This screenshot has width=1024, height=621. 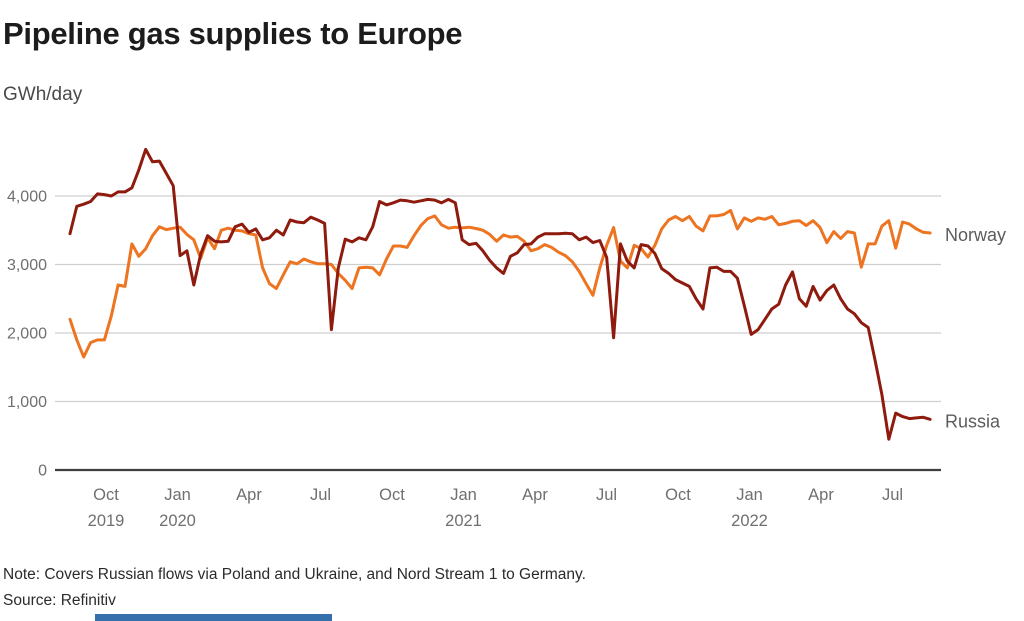 I want to click on page-title: Pipeline gas supplies to Europe, so click(x=233, y=33).